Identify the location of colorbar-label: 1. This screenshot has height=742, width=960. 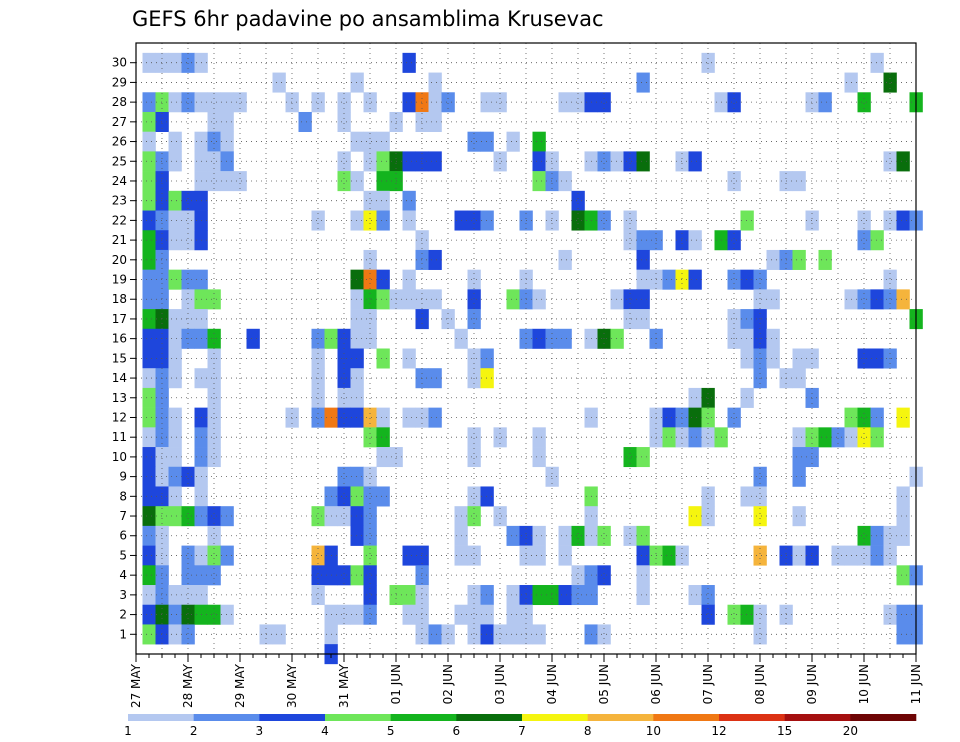
(128, 731).